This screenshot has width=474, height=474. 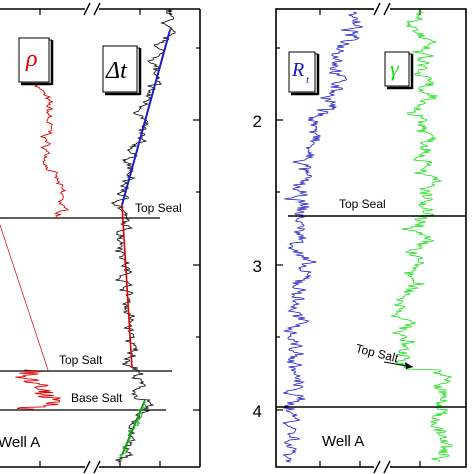 I want to click on sonic-label-box: Δt, so click(x=122, y=70).